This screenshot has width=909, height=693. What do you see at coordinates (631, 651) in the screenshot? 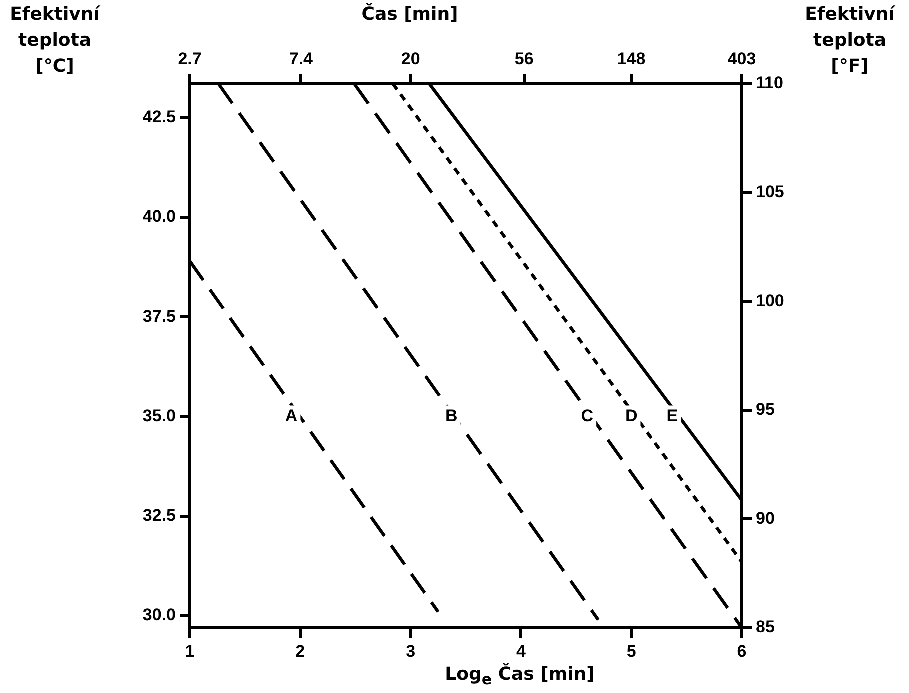
I see `x-tick-label: 5` at bounding box center [631, 651].